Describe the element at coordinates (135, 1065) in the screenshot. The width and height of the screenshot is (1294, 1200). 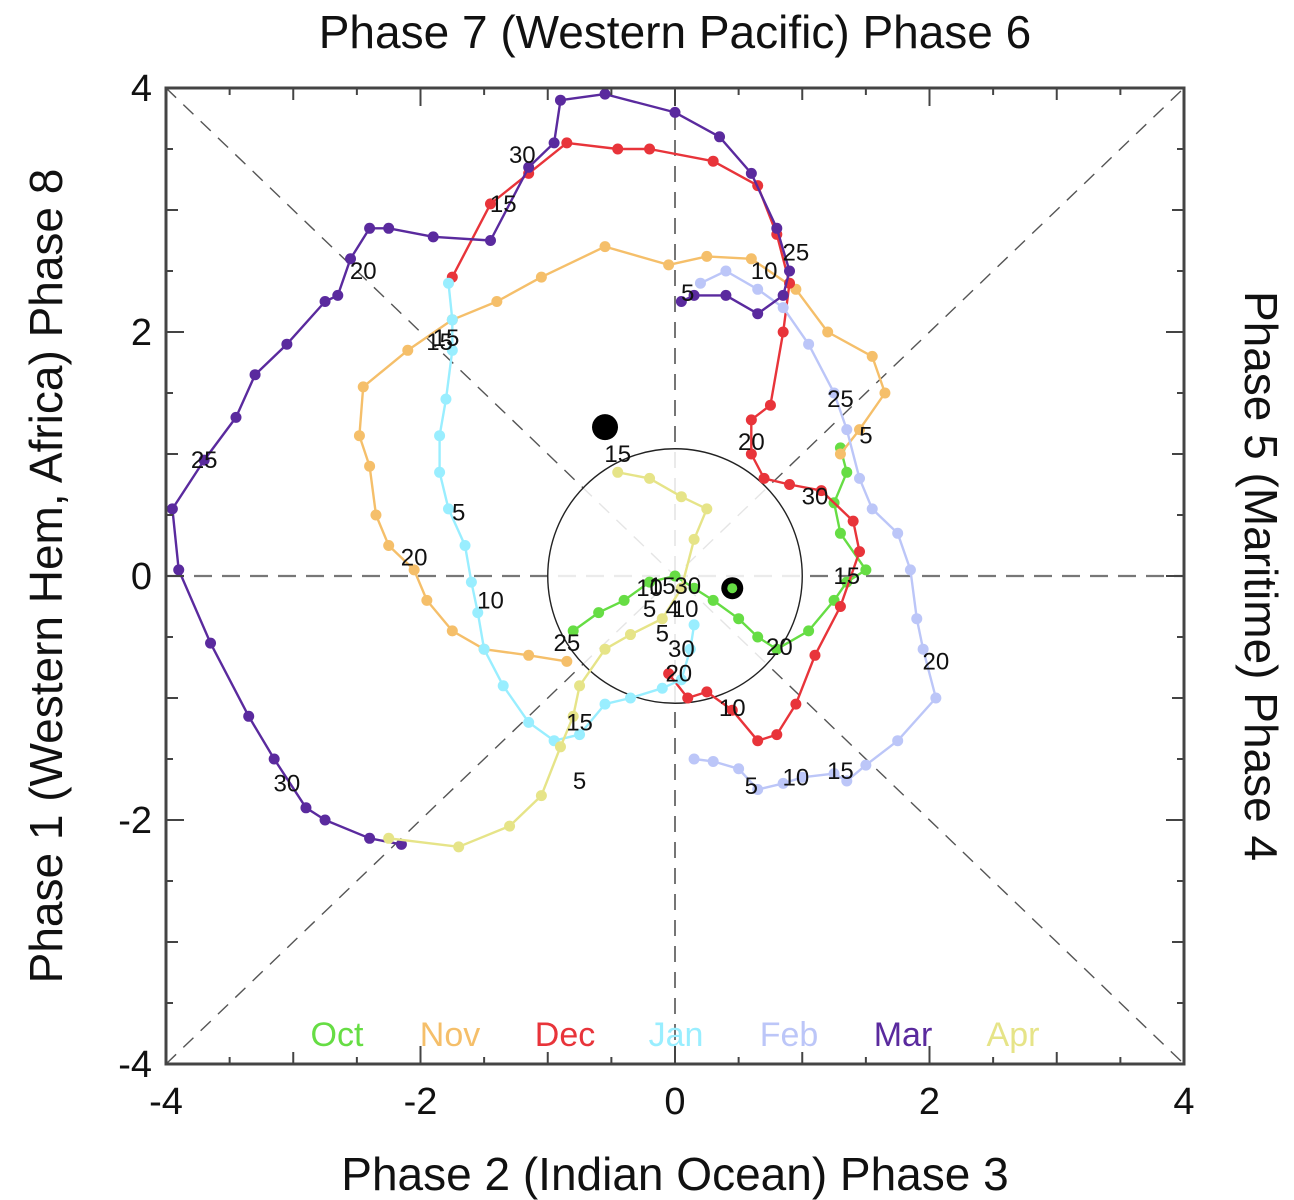
I see `y-tick-label: -4` at that location.